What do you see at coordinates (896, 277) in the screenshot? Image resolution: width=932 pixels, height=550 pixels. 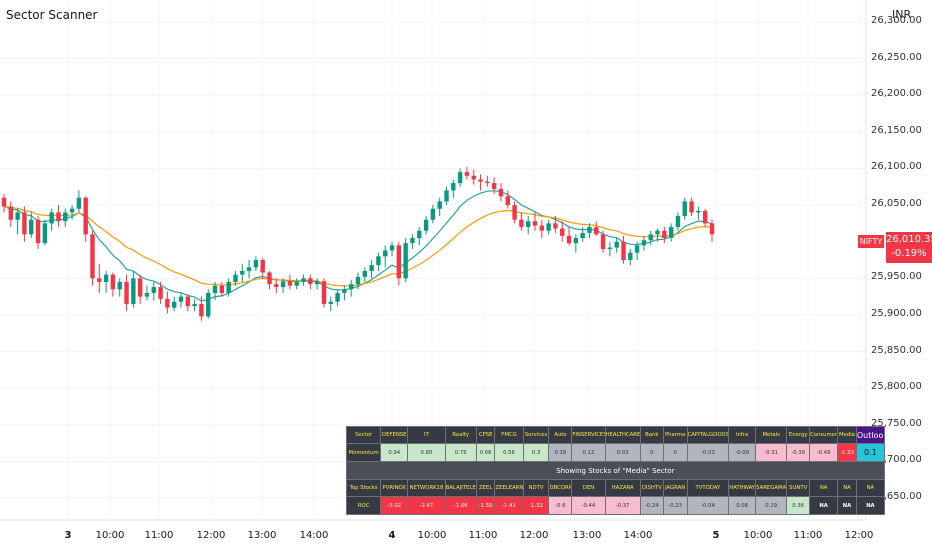 I see `price-tick-label: 25,950.00` at bounding box center [896, 277].